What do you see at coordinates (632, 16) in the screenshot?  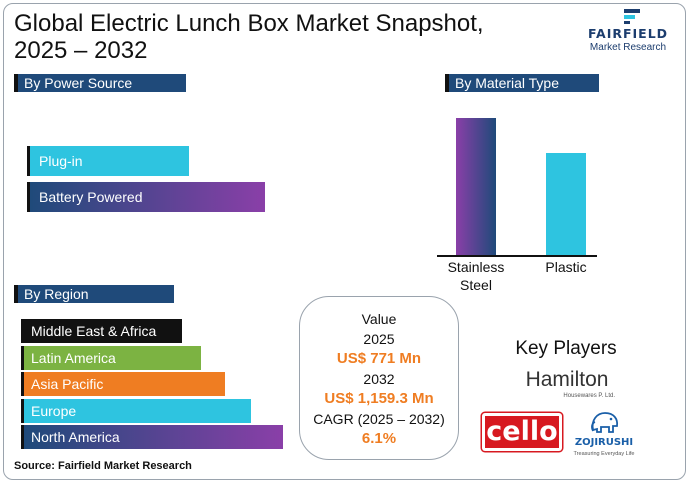 I see `fairfield-mark-icon` at bounding box center [632, 16].